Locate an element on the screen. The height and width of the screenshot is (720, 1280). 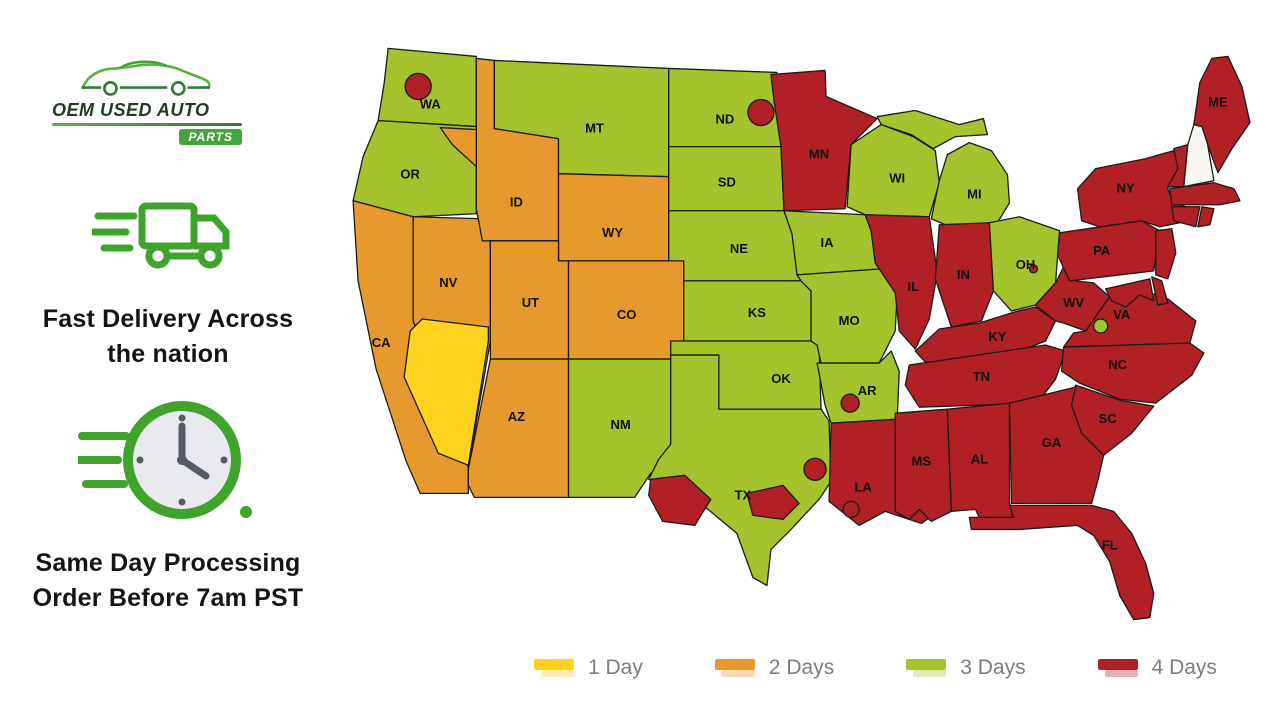
overlay-tx-se-4day is located at coordinates (851, 509).